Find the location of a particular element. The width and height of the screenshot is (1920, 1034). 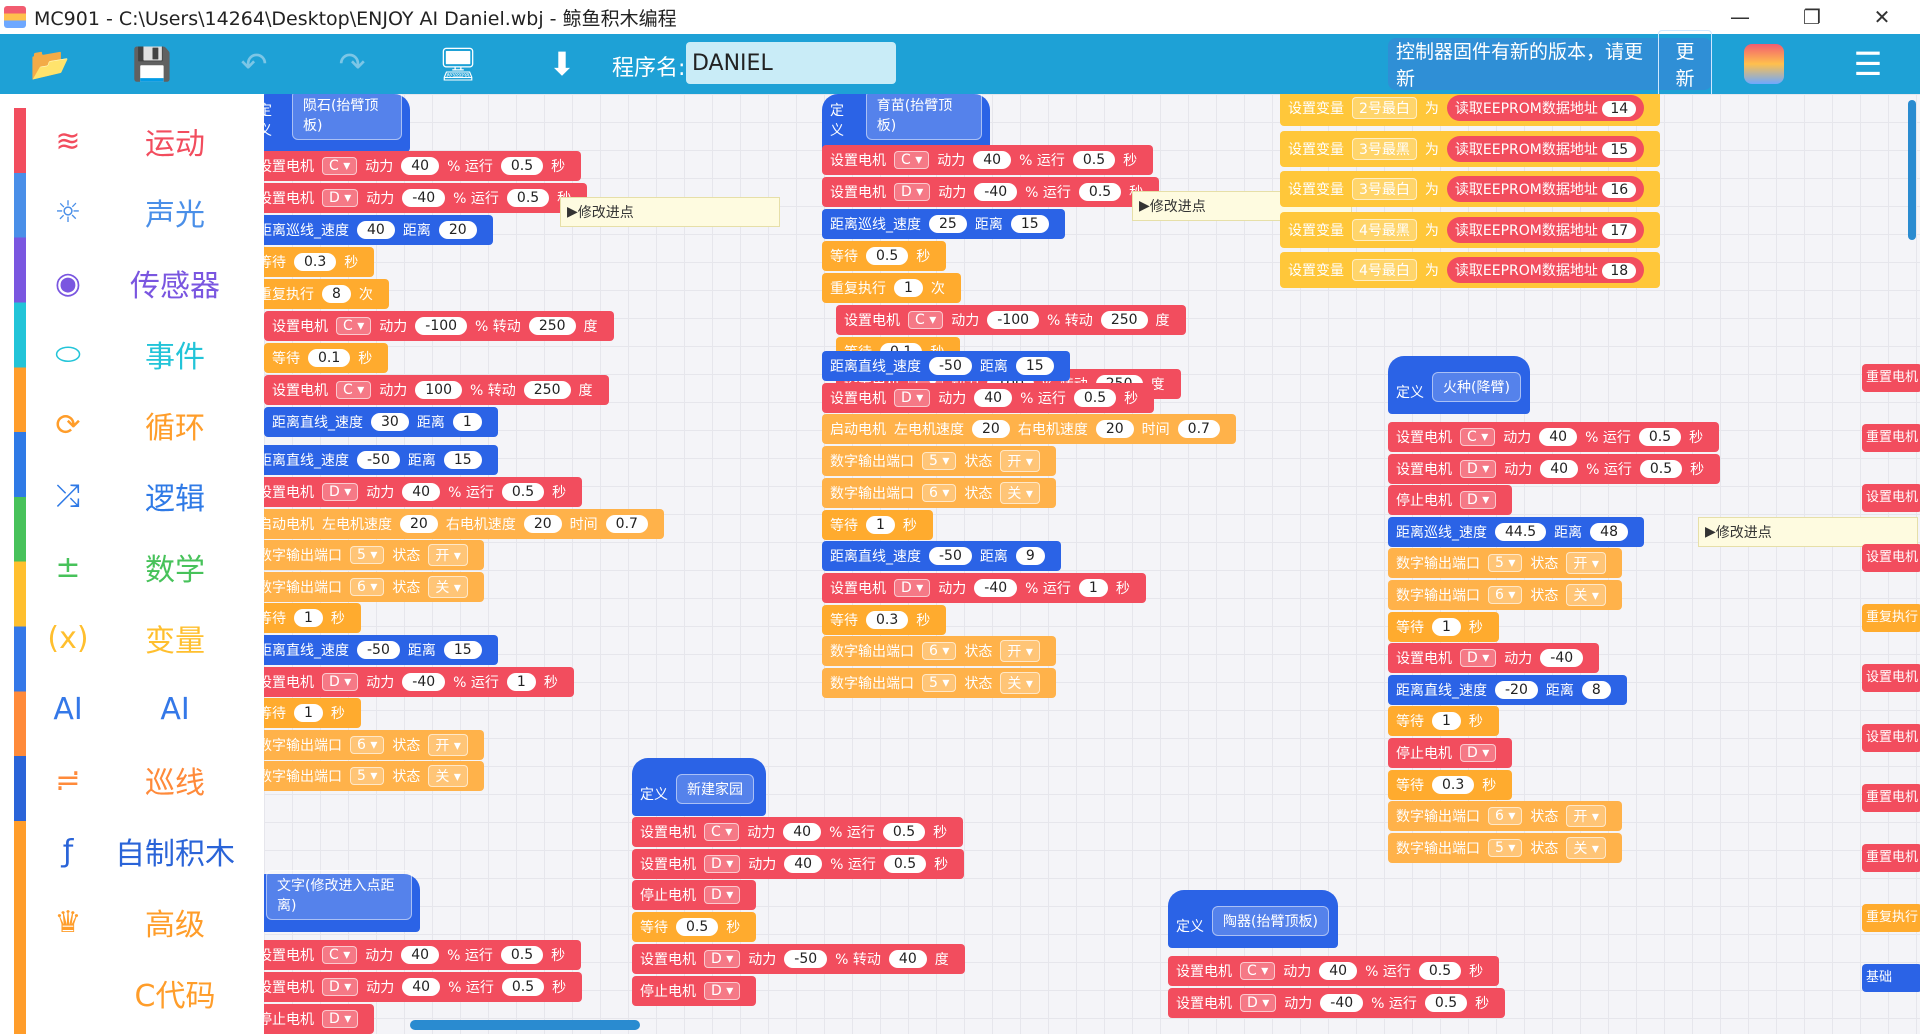

vertical-scrollbar is located at coordinates (1912, 170).